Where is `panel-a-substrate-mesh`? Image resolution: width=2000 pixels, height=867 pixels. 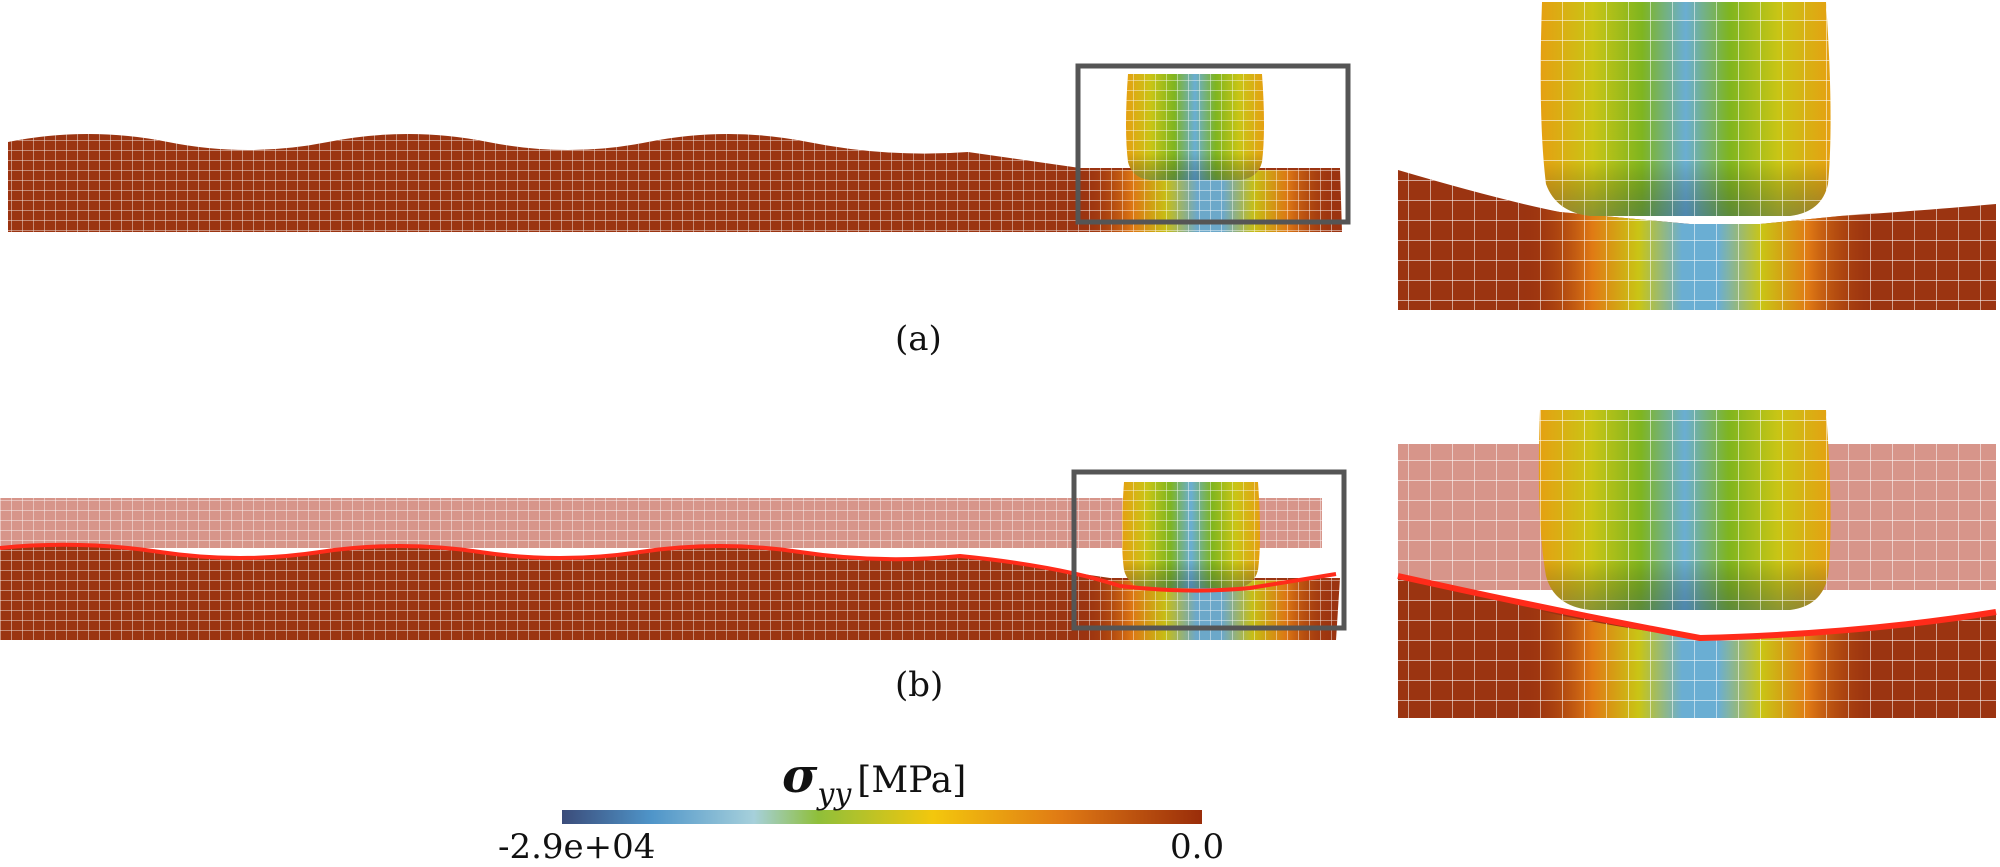 panel-a-substrate-mesh is located at coordinates (675, 183).